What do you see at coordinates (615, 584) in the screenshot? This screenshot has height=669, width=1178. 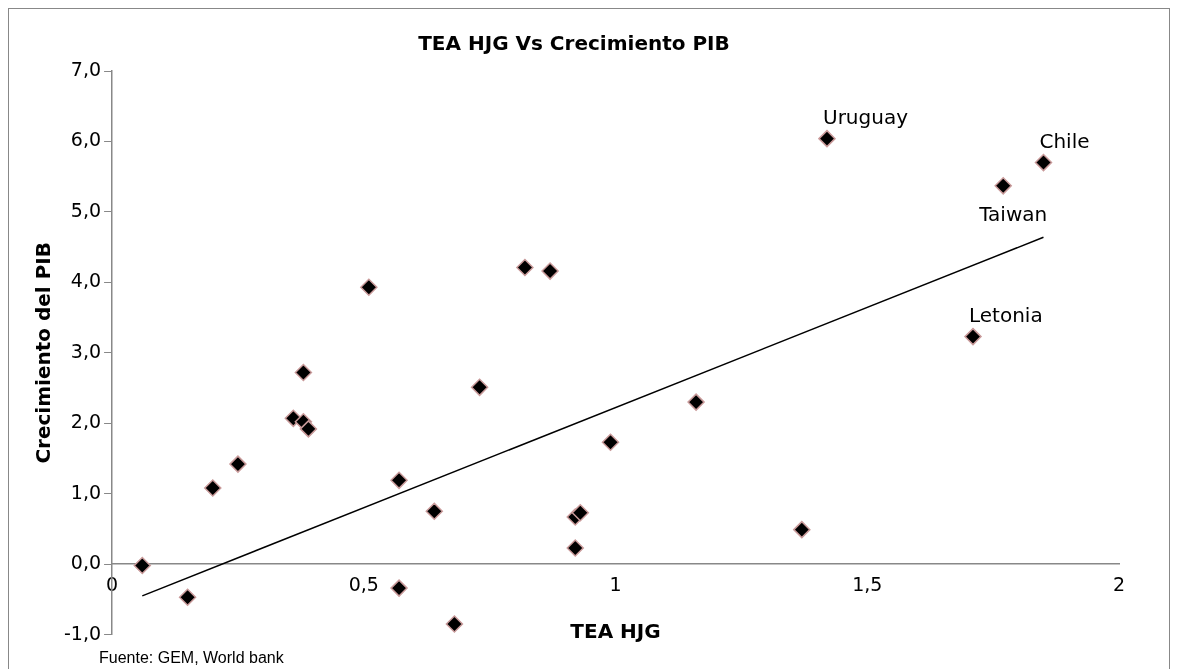 I see `x-tick-label: 1` at bounding box center [615, 584].